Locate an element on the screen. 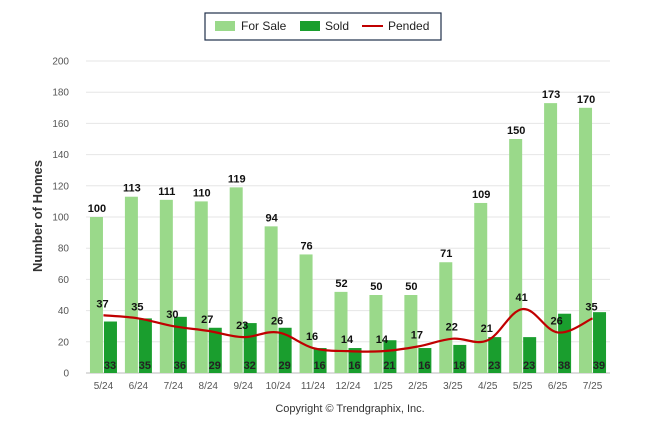 This screenshot has height=434, width=646. y-axis-label: Number of Homes is located at coordinates (37, 216).